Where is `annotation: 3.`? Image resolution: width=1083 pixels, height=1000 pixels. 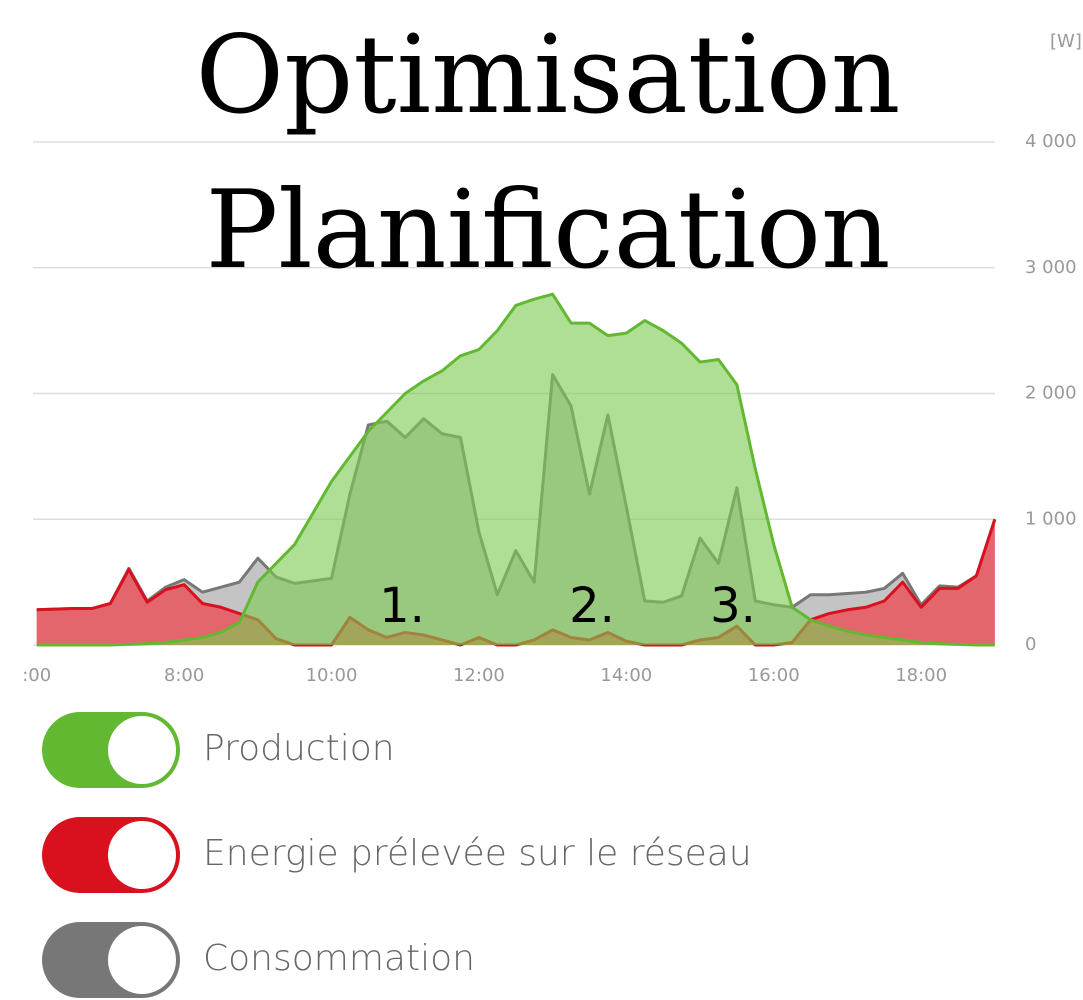
annotation: 3. is located at coordinates (733, 606).